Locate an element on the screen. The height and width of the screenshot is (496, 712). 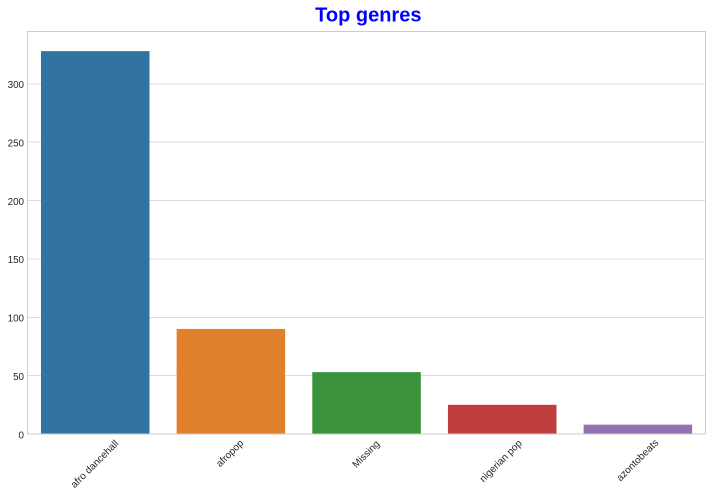
svg-text: 50 is located at coordinates (18, 377).